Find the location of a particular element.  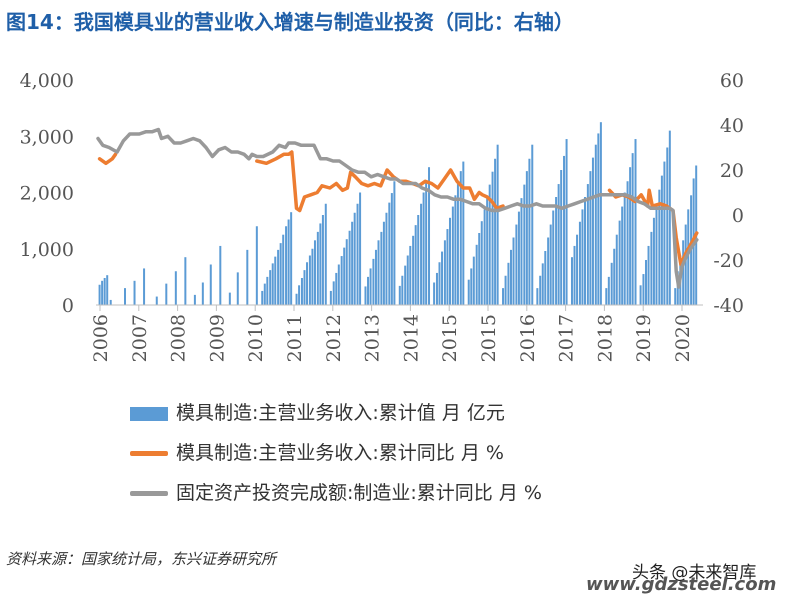

x-tick-label: 2016 is located at coordinates (528, 338).